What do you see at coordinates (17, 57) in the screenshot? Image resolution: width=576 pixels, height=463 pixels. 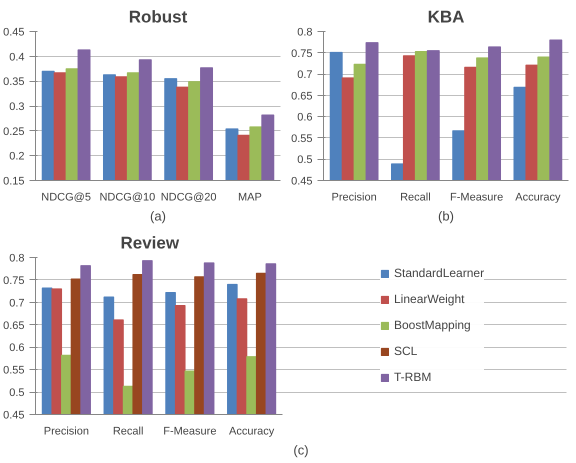 I see `y-tick-label: 0.4` at bounding box center [17, 57].